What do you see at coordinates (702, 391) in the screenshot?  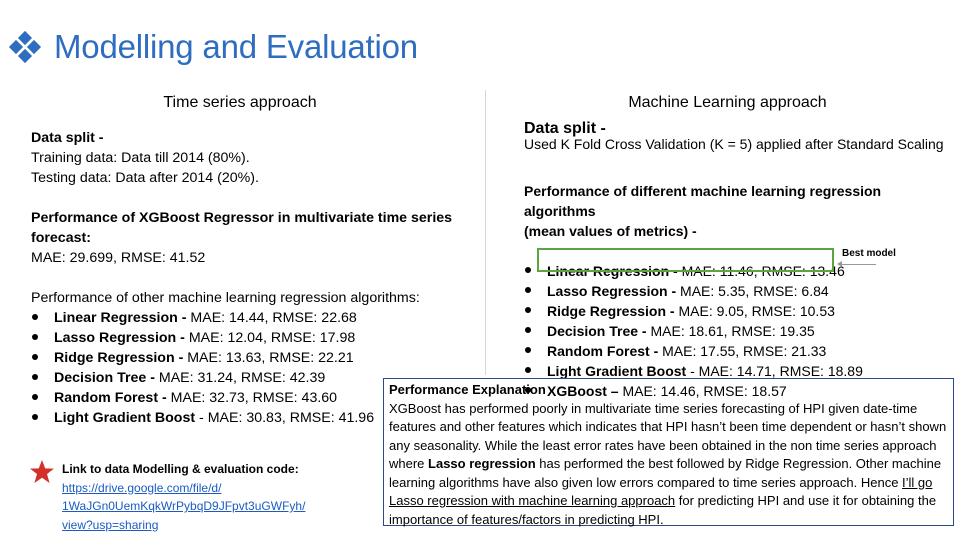 I see `algorithm-metrics: MAE: 14.46, RMSE: 18.57` at bounding box center [702, 391].